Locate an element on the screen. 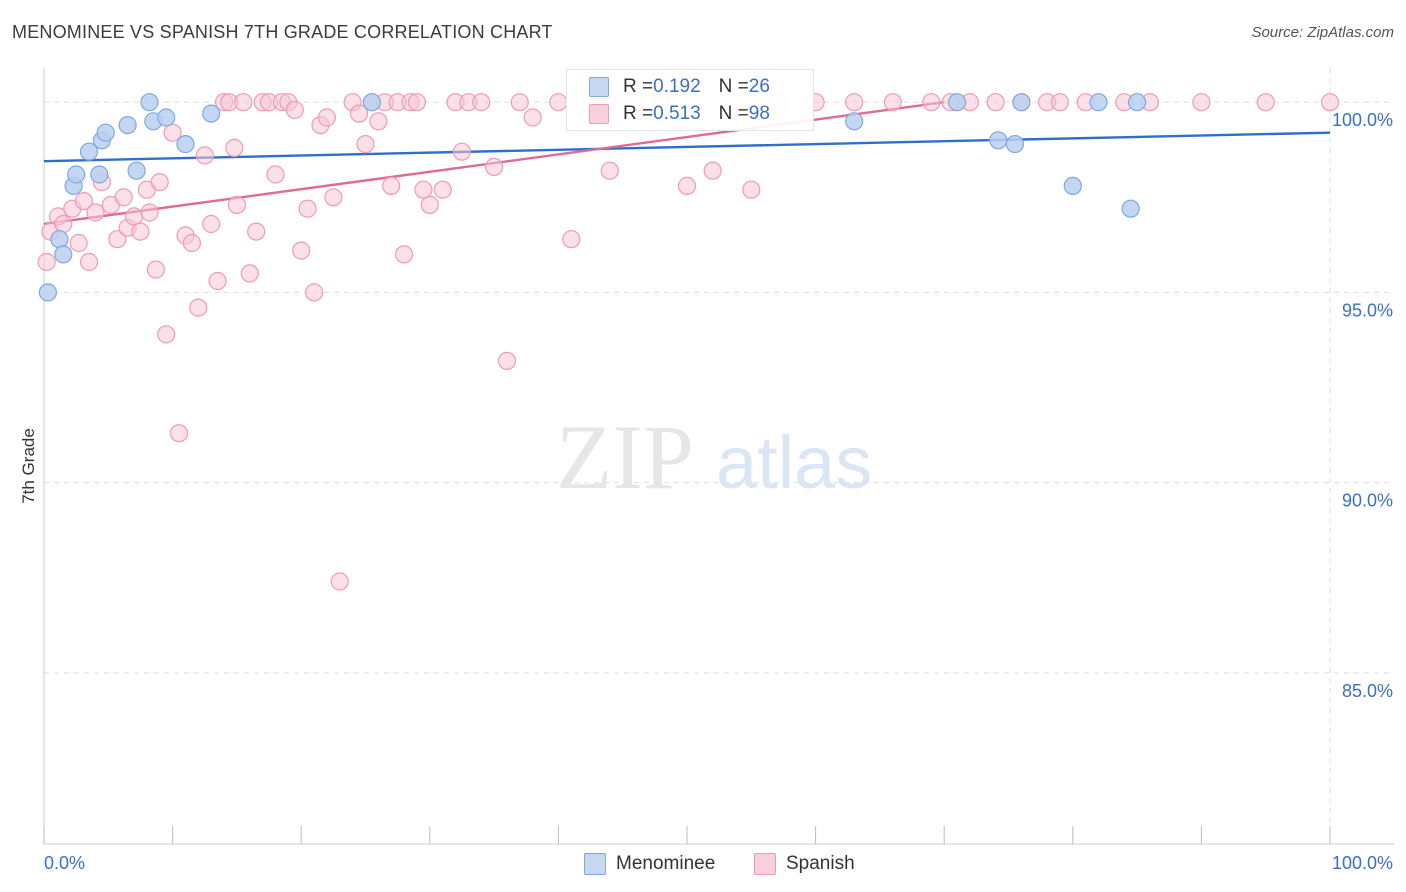 Image resolution: width=1406 pixels, height=892 pixels. y-axis-label: 7th Grade is located at coordinates (28, 466).